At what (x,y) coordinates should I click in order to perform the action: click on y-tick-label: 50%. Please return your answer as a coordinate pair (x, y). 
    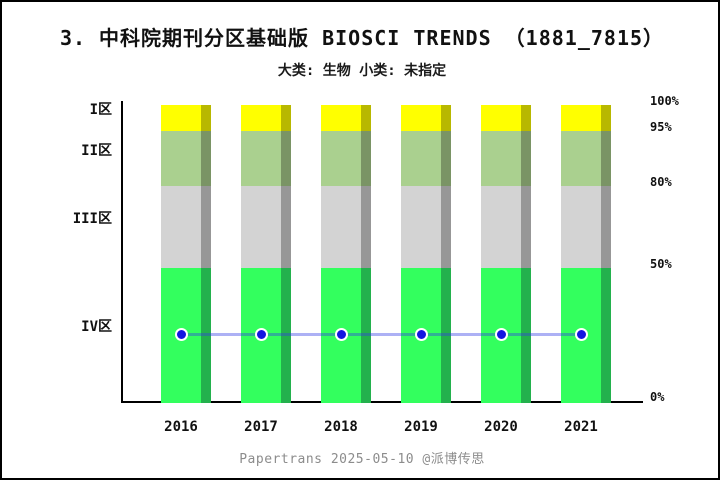
    Looking at the image, I should click on (661, 264).